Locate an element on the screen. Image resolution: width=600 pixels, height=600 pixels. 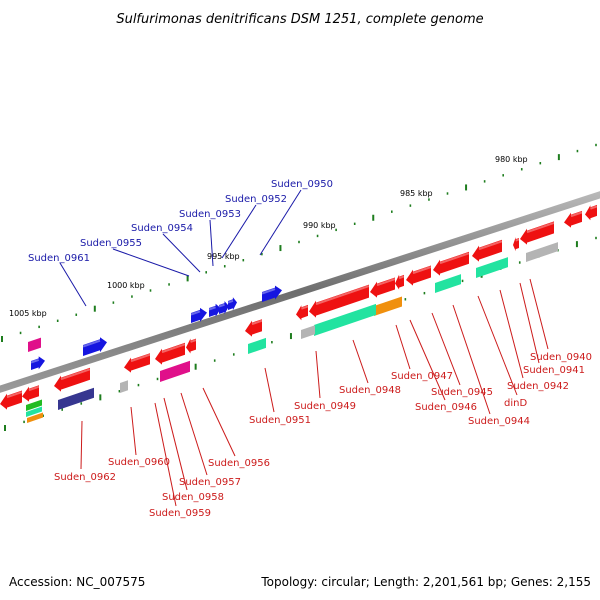
gene-label-suden-0940: Suden_0940 is located at coordinates (561, 357).